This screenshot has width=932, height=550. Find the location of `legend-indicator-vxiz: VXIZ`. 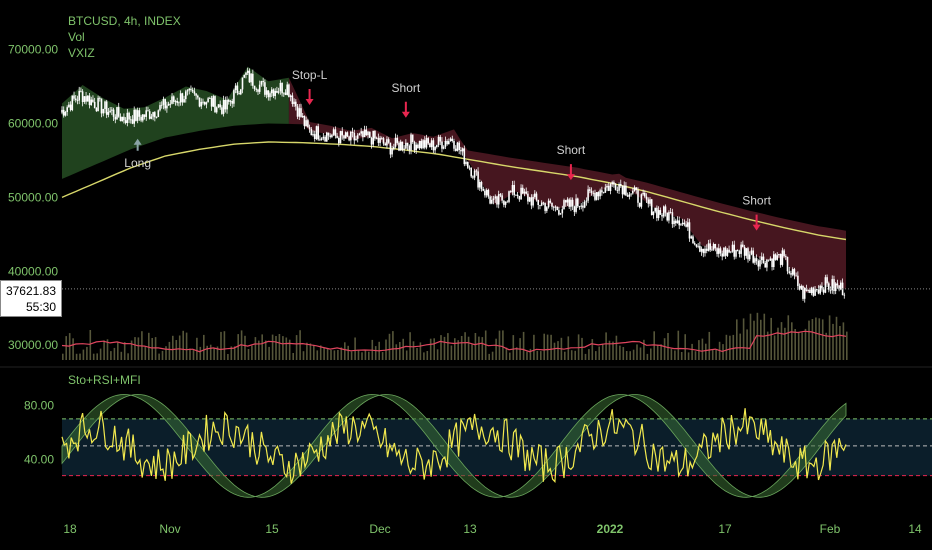

legend-indicator-vxiz: VXIZ is located at coordinates (81, 53).